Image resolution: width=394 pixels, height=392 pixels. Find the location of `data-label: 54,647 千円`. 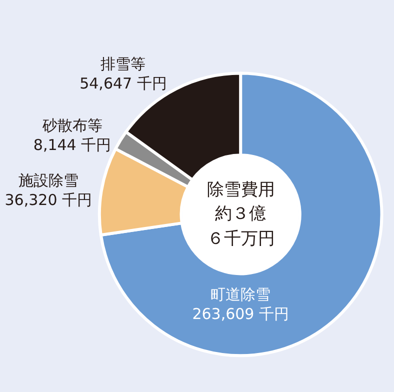

data-label: 54,647 千円 is located at coordinates (123, 83).